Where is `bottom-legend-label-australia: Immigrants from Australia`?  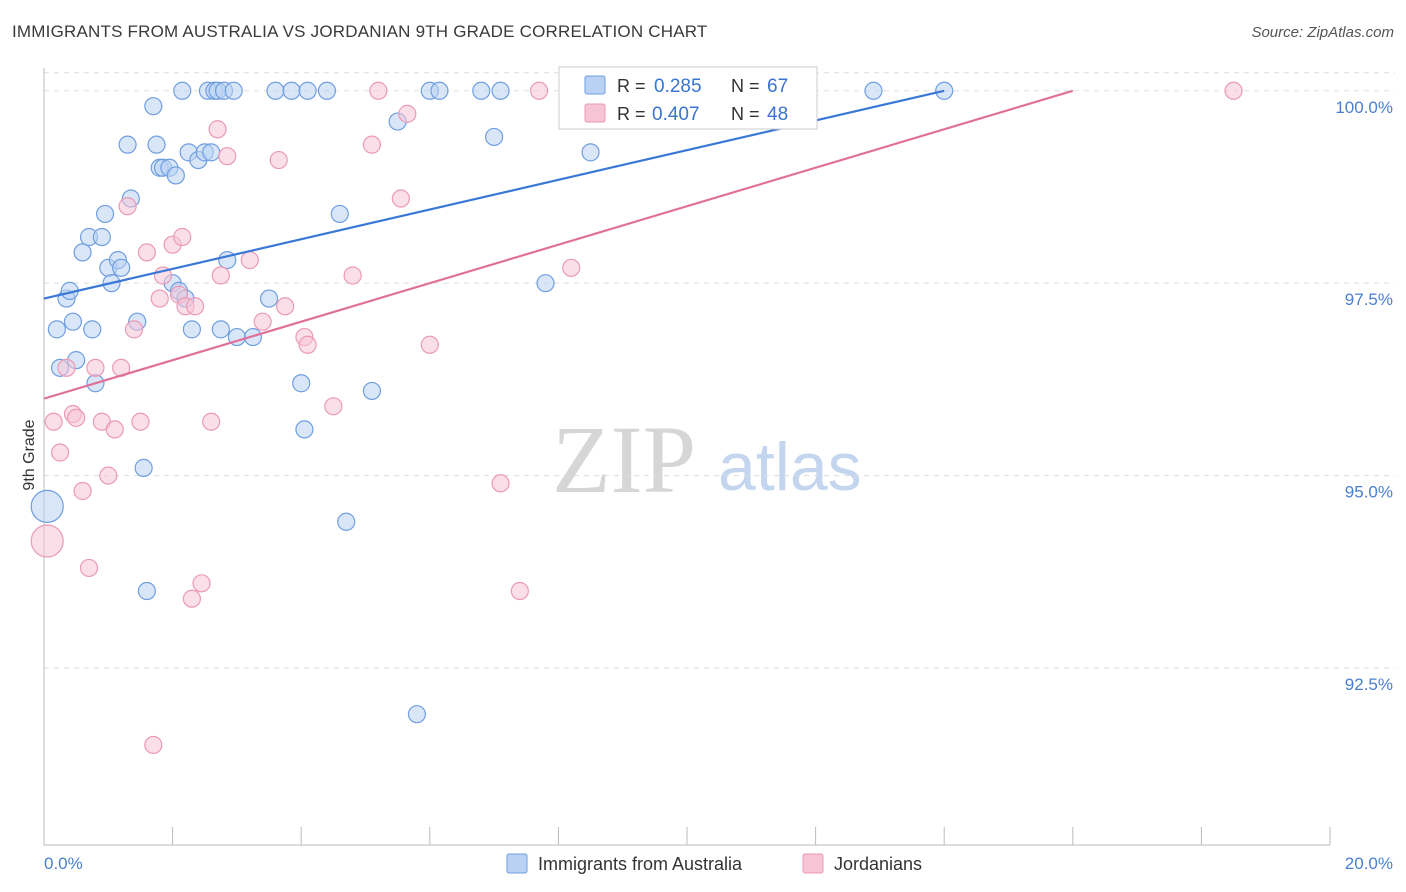 bottom-legend-label-australia: Immigrants from Australia is located at coordinates (640, 864).